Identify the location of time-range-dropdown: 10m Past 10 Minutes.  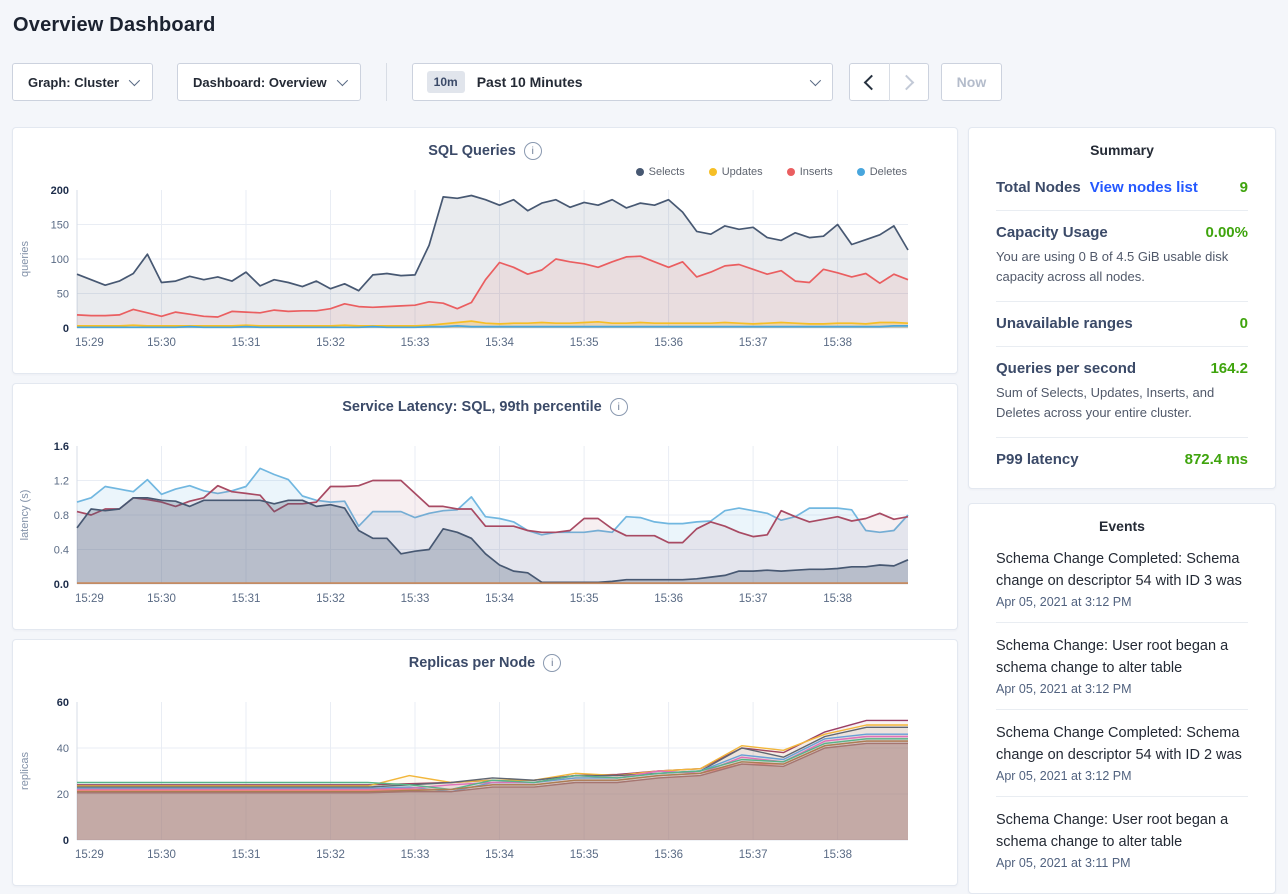
(622, 82).